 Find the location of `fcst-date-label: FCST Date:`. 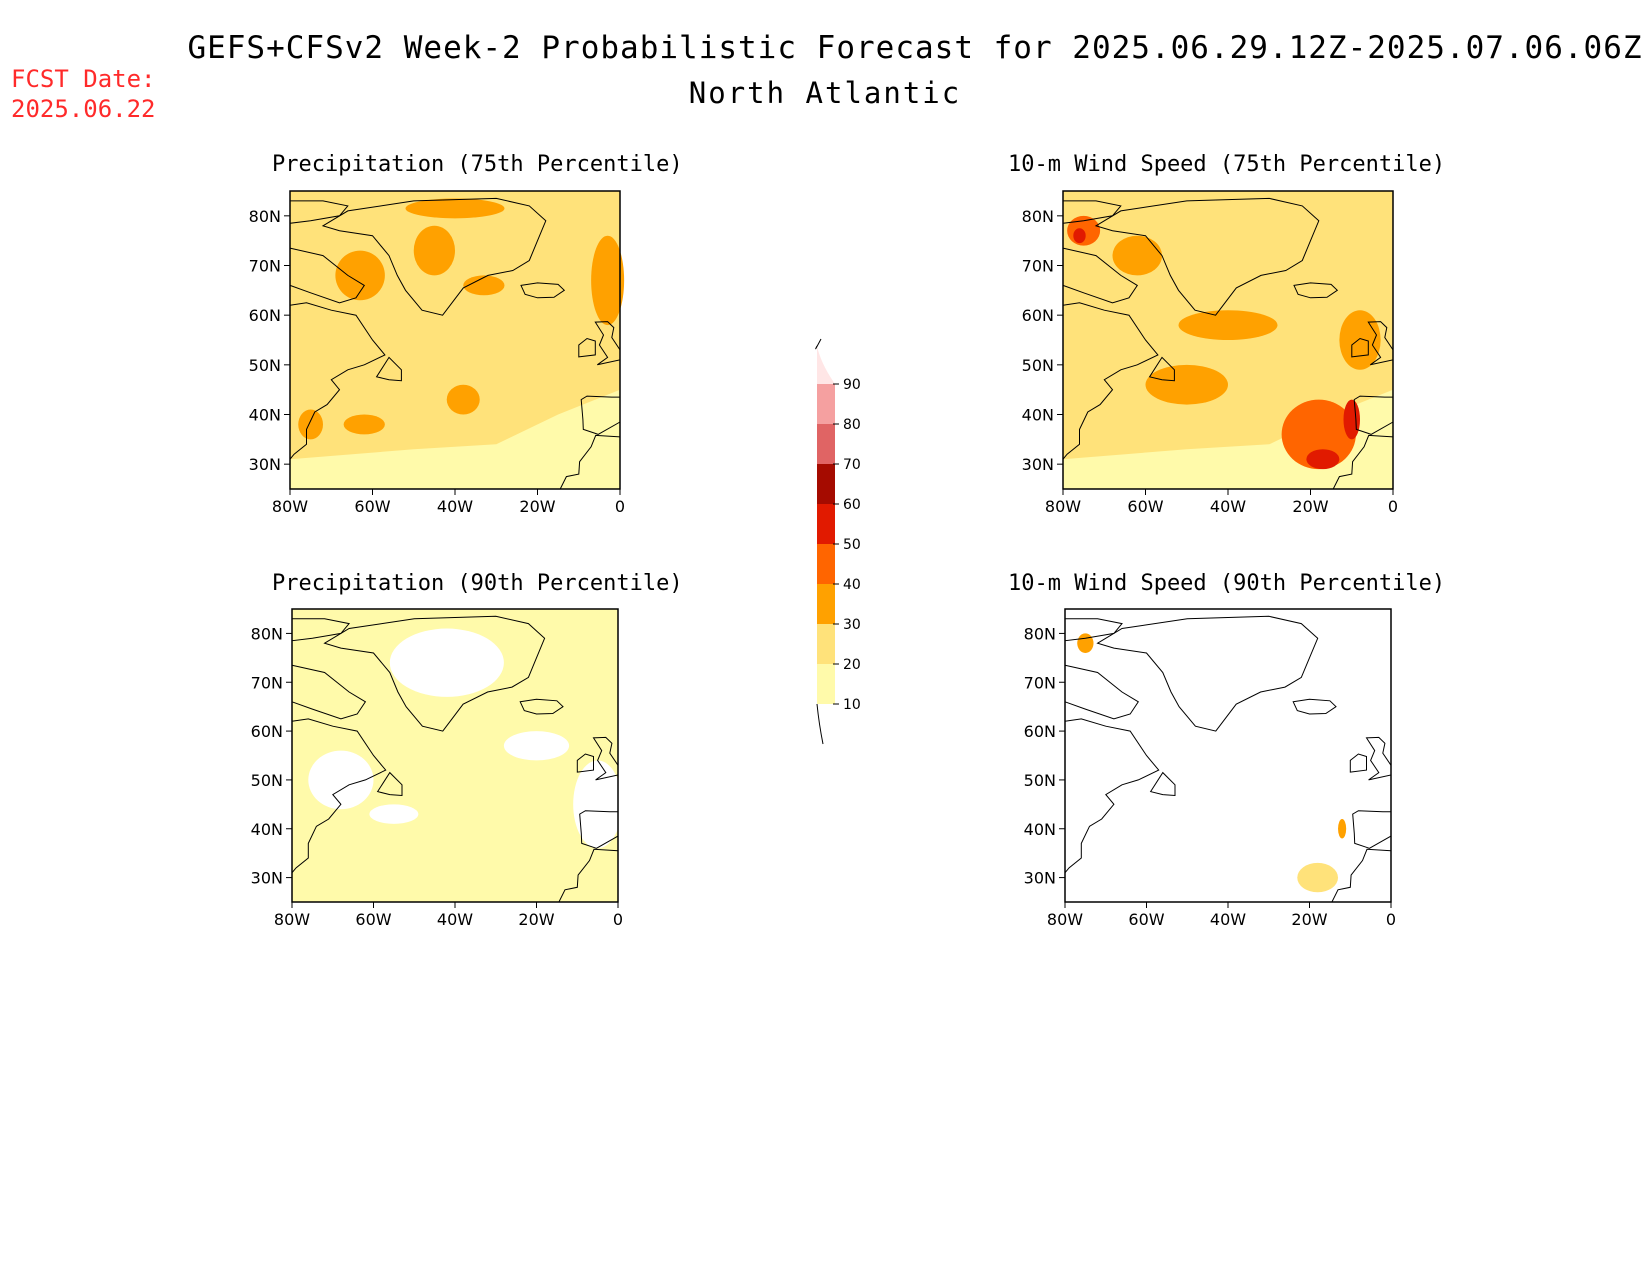

fcst-date-label: FCST Date: is located at coordinates (83, 79).